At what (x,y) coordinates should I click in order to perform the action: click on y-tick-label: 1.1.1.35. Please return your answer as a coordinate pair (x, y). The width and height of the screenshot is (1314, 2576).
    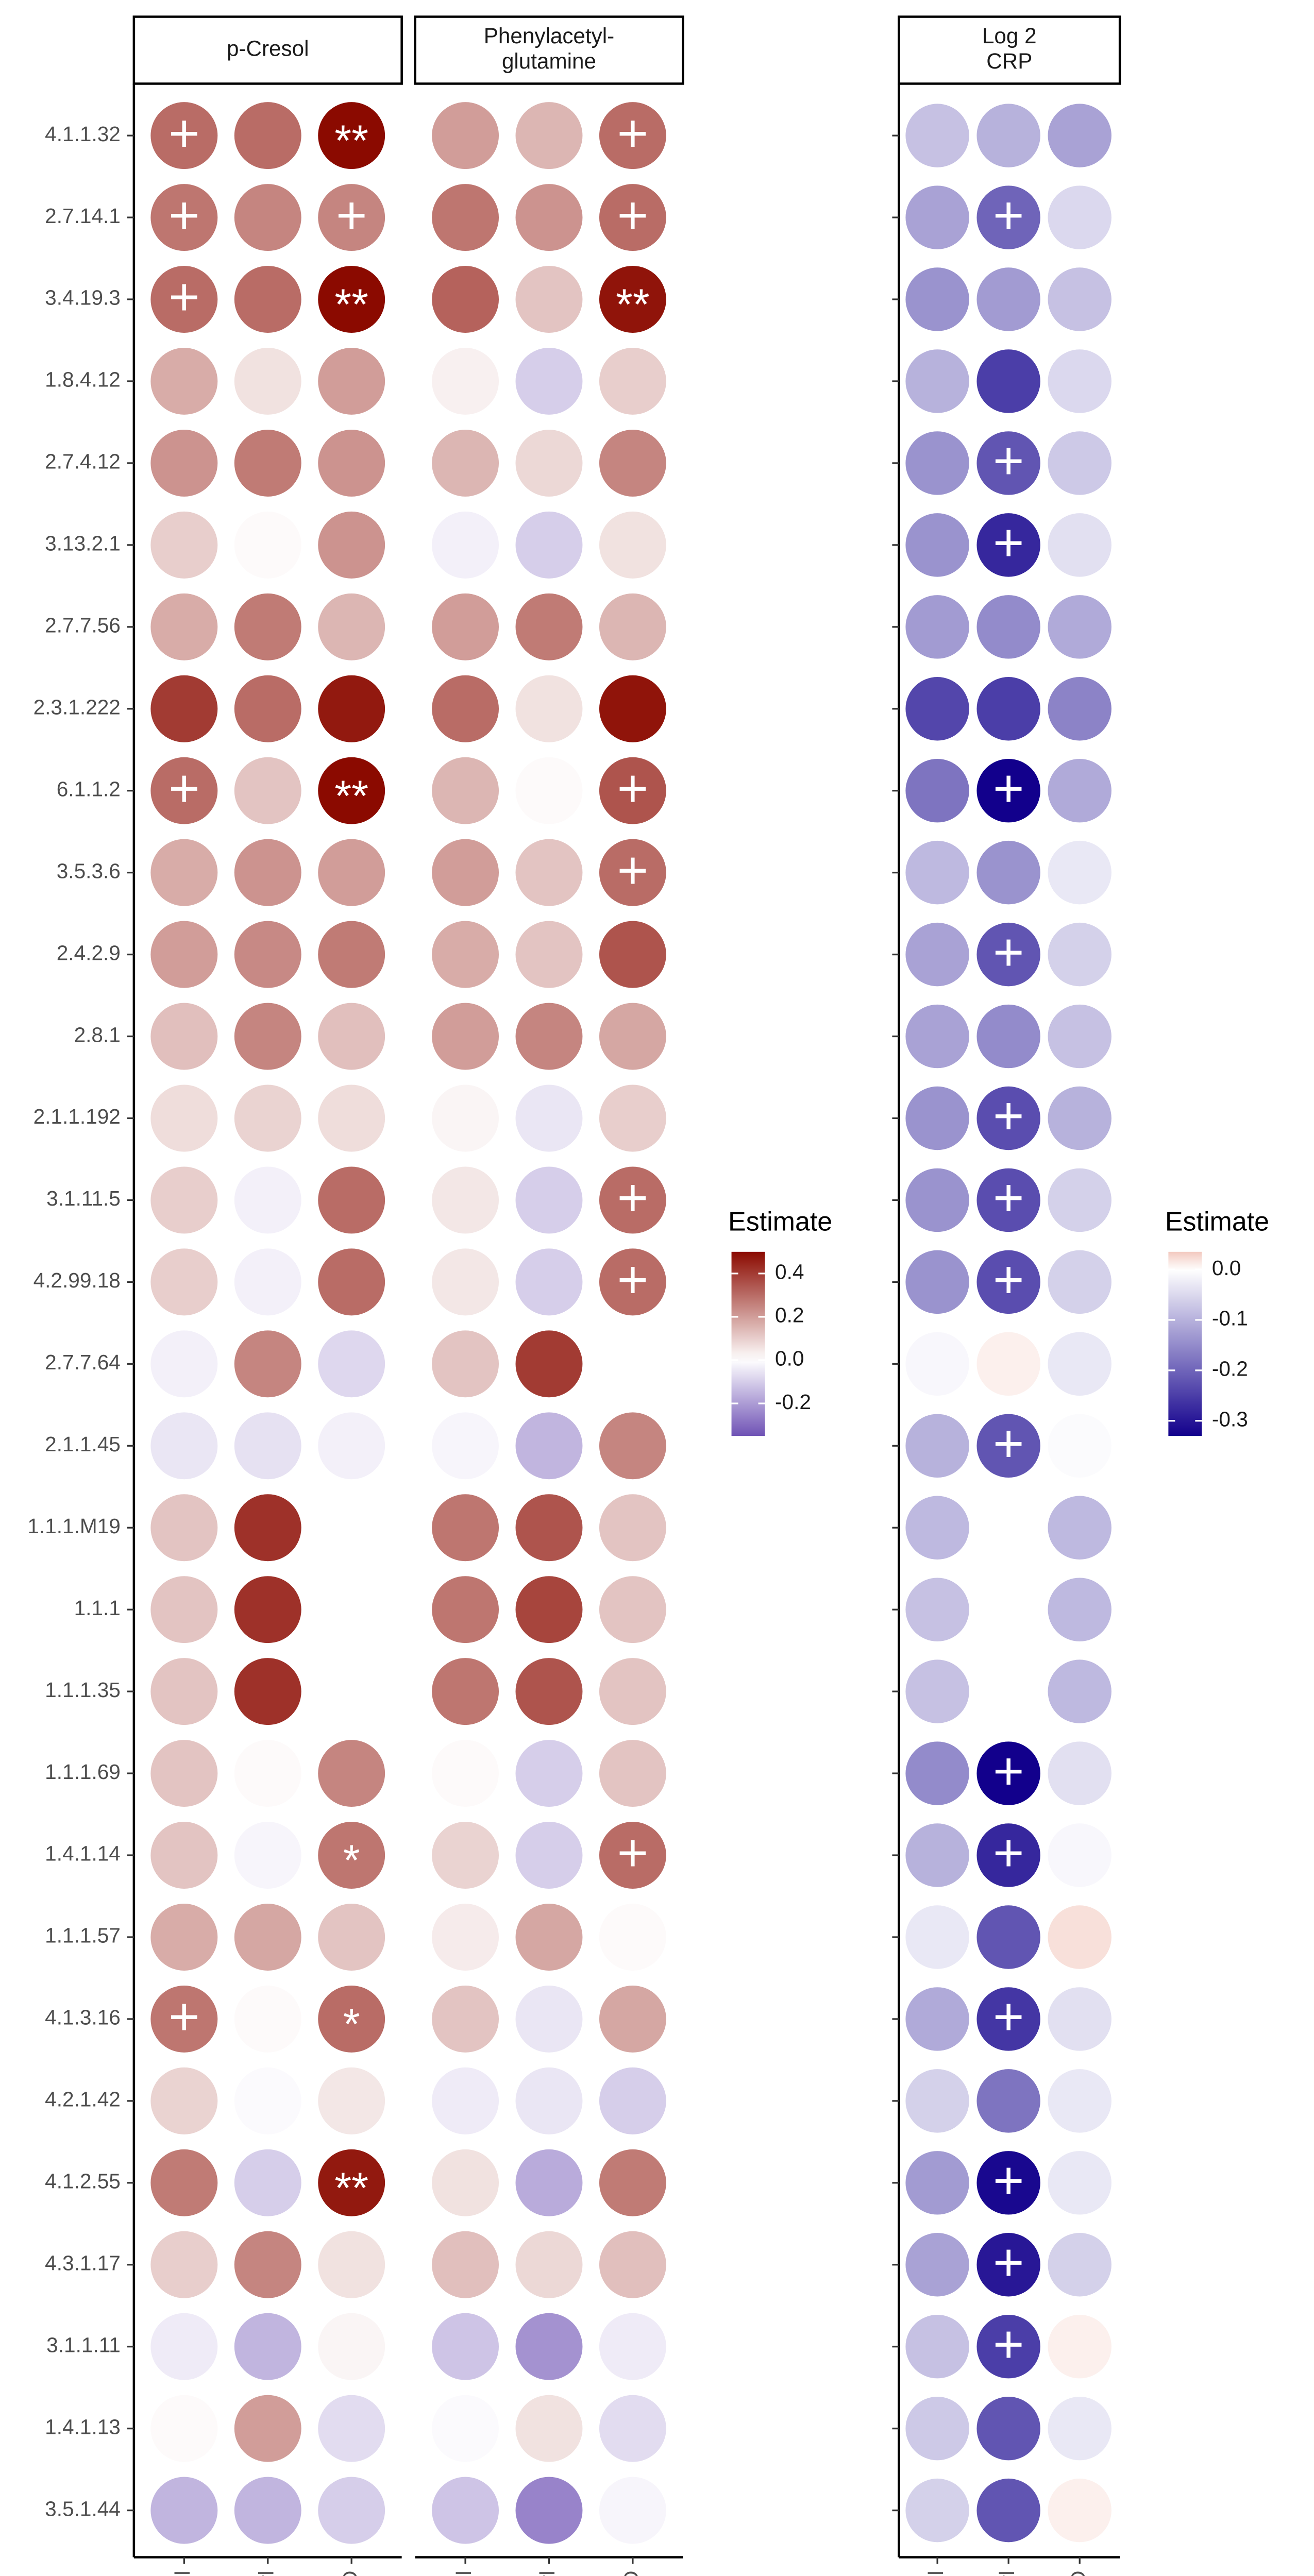
    Looking at the image, I should click on (83, 1690).